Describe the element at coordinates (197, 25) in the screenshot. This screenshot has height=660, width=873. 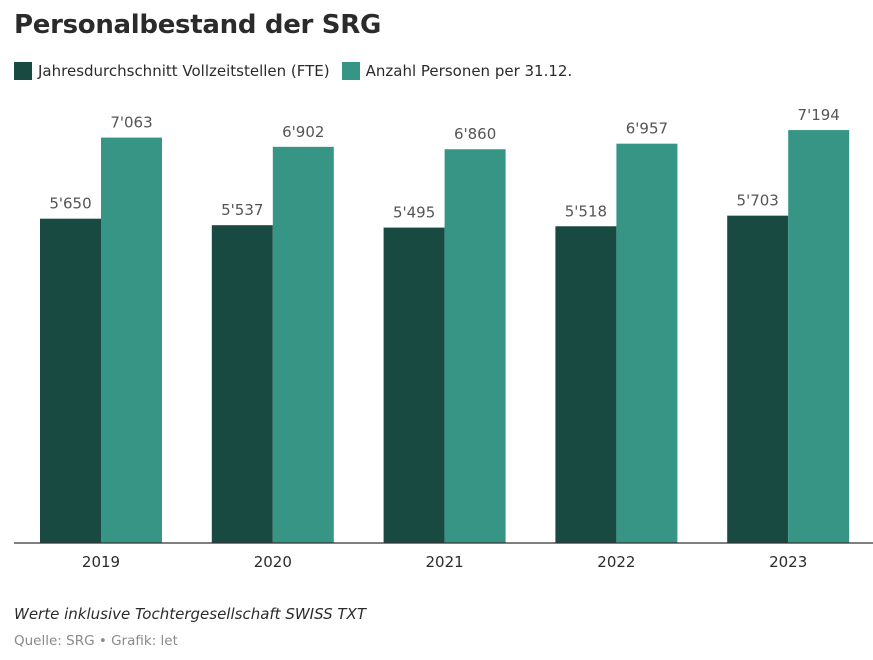
I see `chart-title: Personalbestand der SRG` at that location.